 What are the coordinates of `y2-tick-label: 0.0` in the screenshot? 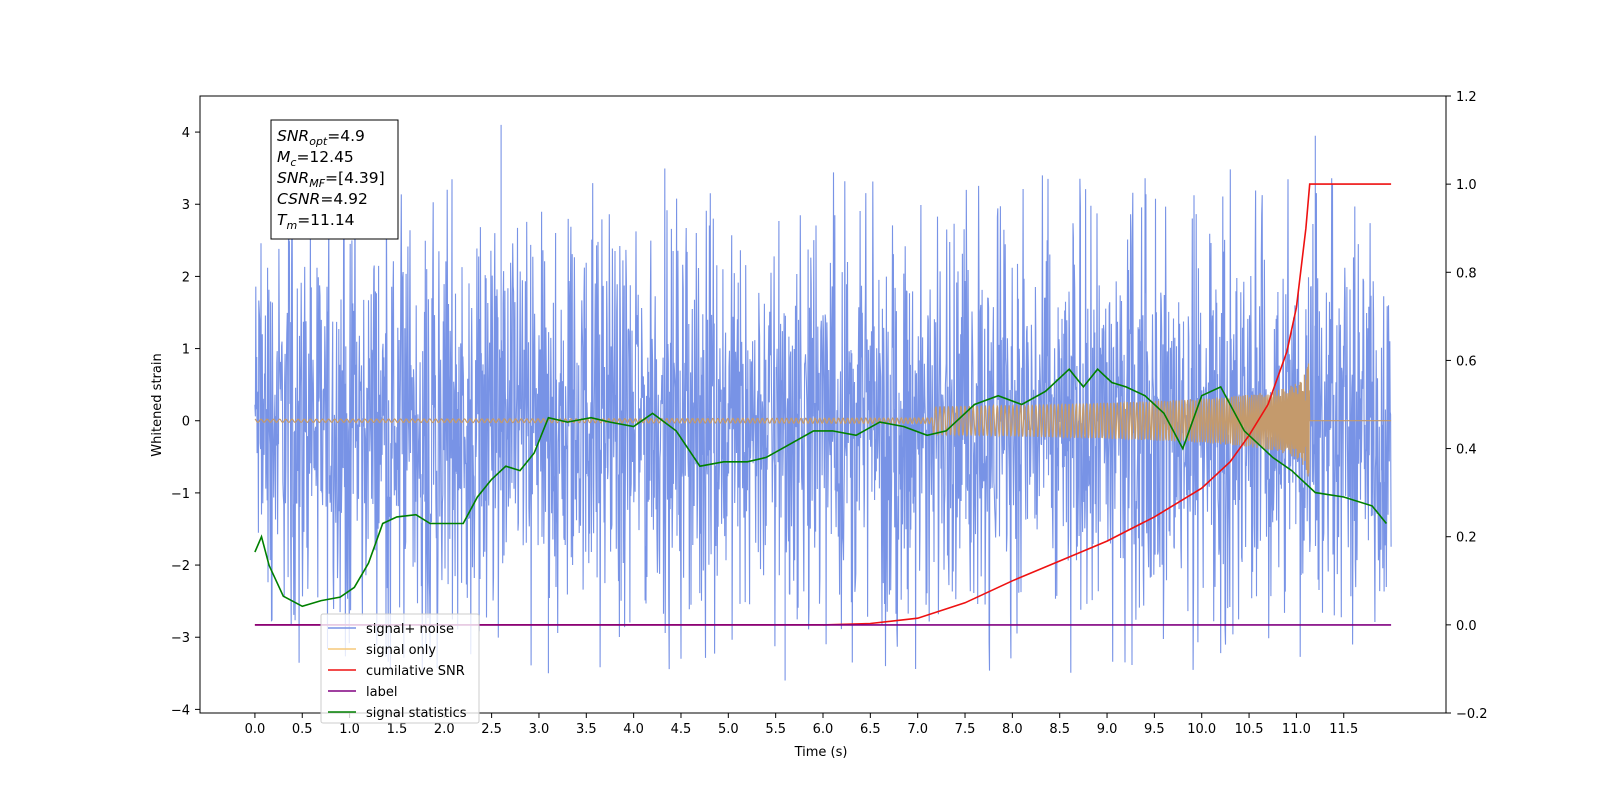 It's located at (1466, 626).